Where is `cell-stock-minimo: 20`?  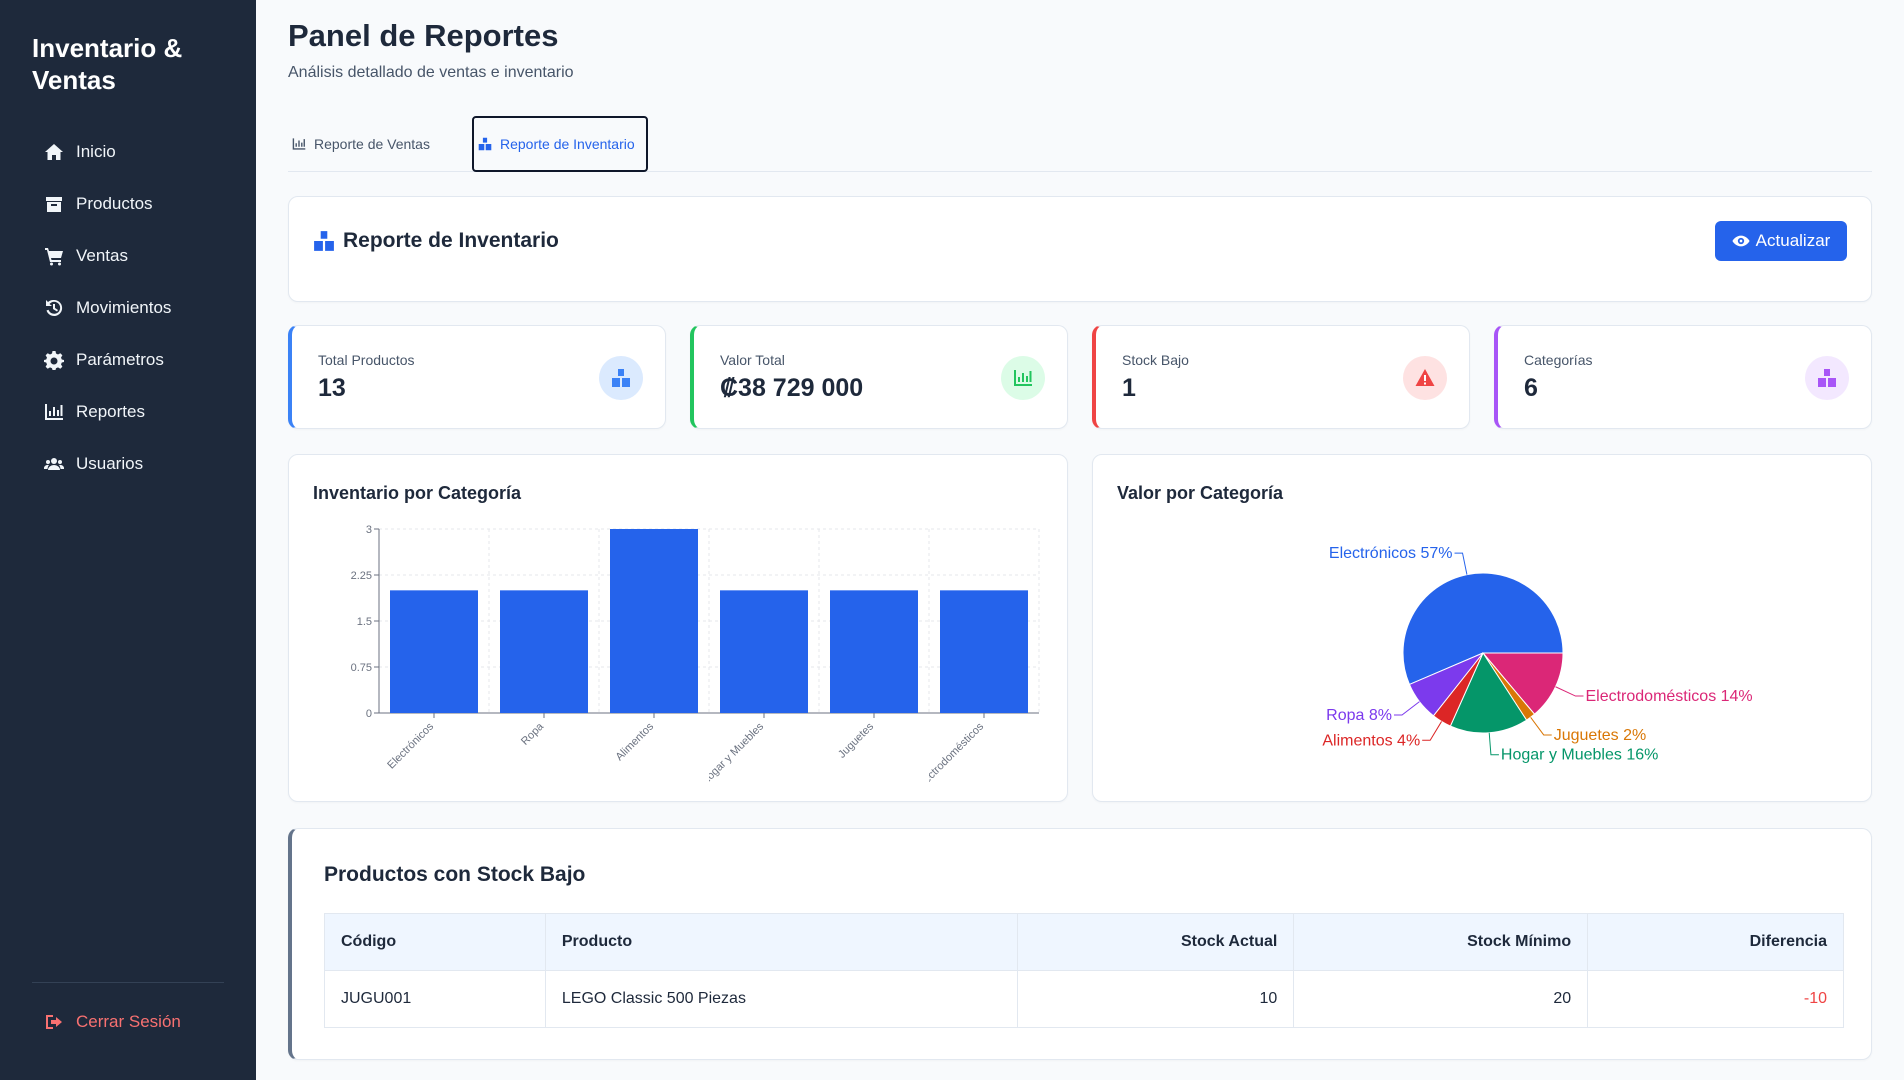
cell-stock-minimo: 20 is located at coordinates (1441, 999).